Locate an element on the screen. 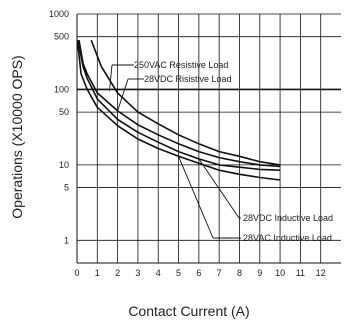 This screenshot has width=358, height=327. y-tick-label-1: 1 is located at coordinates (66, 240).